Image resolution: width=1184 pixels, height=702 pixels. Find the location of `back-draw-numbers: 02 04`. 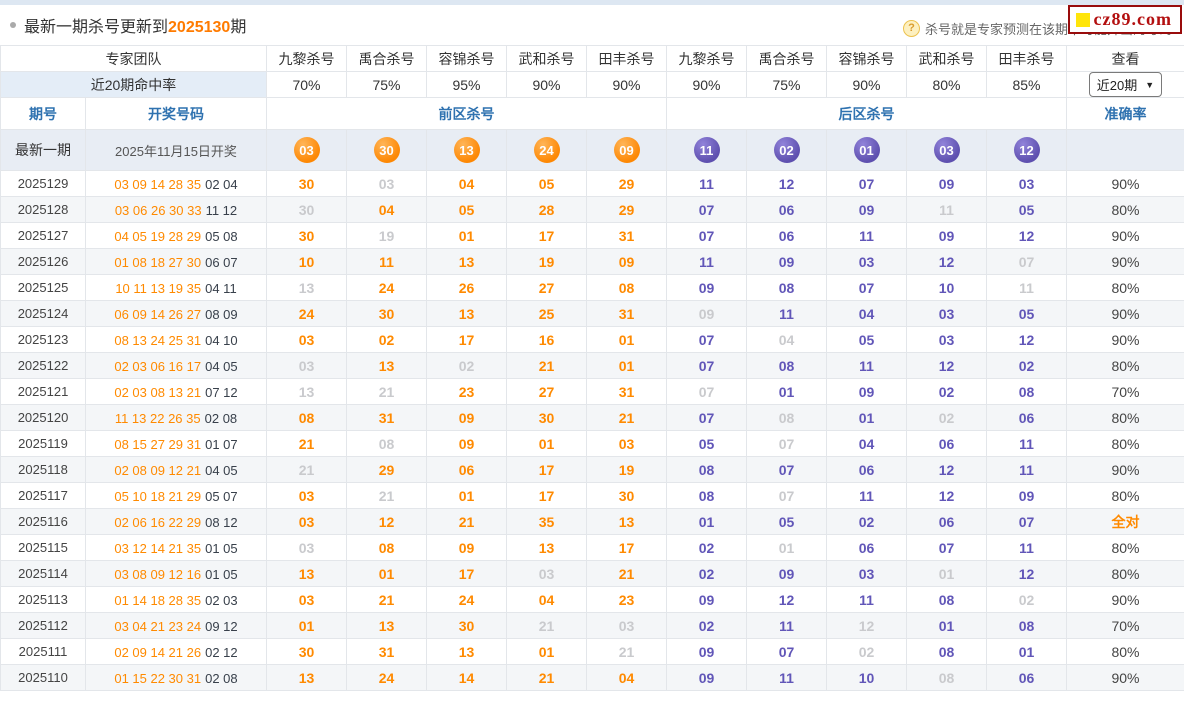

back-draw-numbers: 02 04 is located at coordinates (221, 184).